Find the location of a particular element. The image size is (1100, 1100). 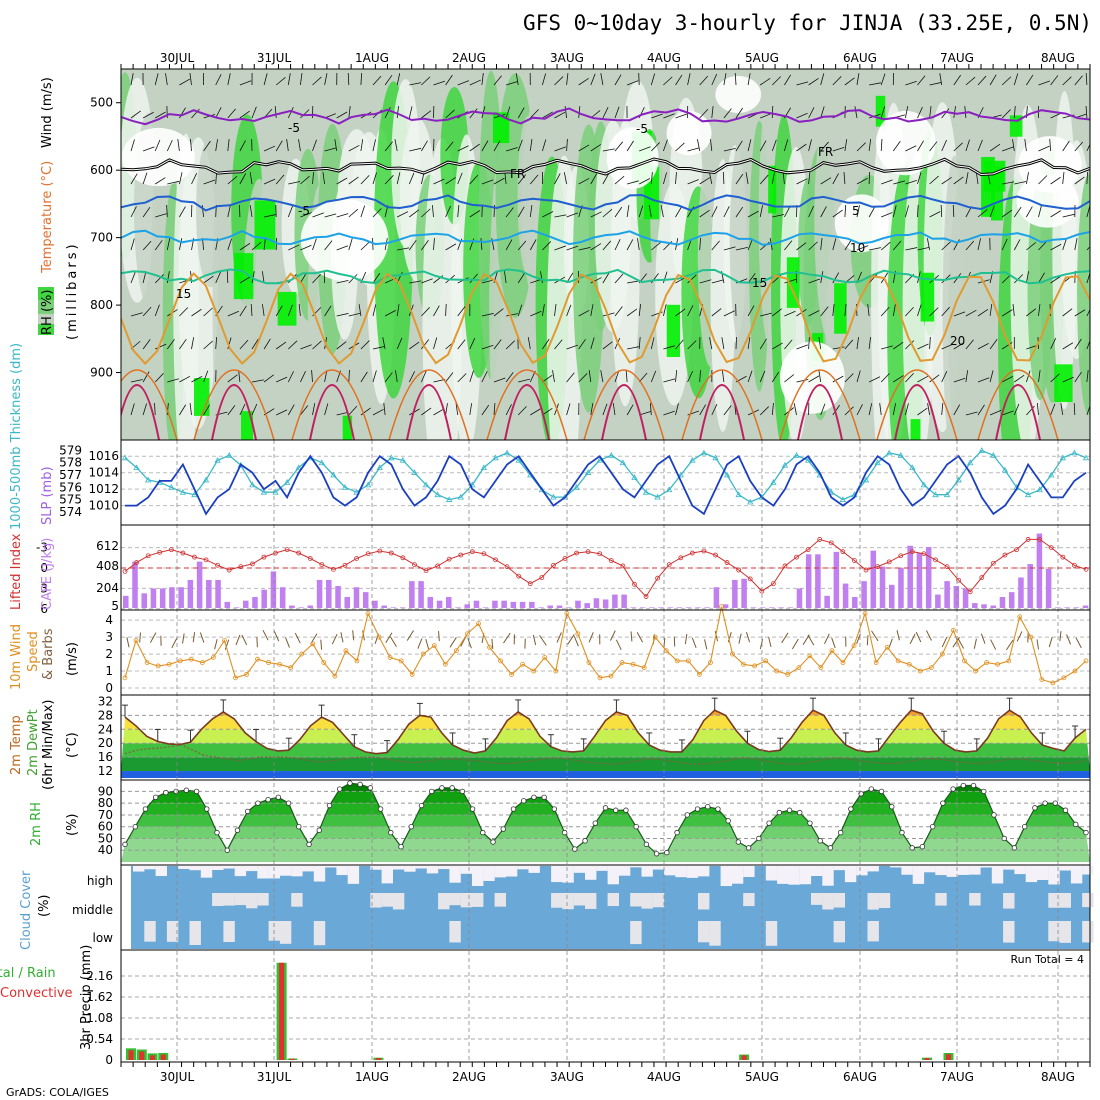

y-tick-label: 1.08 is located at coordinates (99, 1018).